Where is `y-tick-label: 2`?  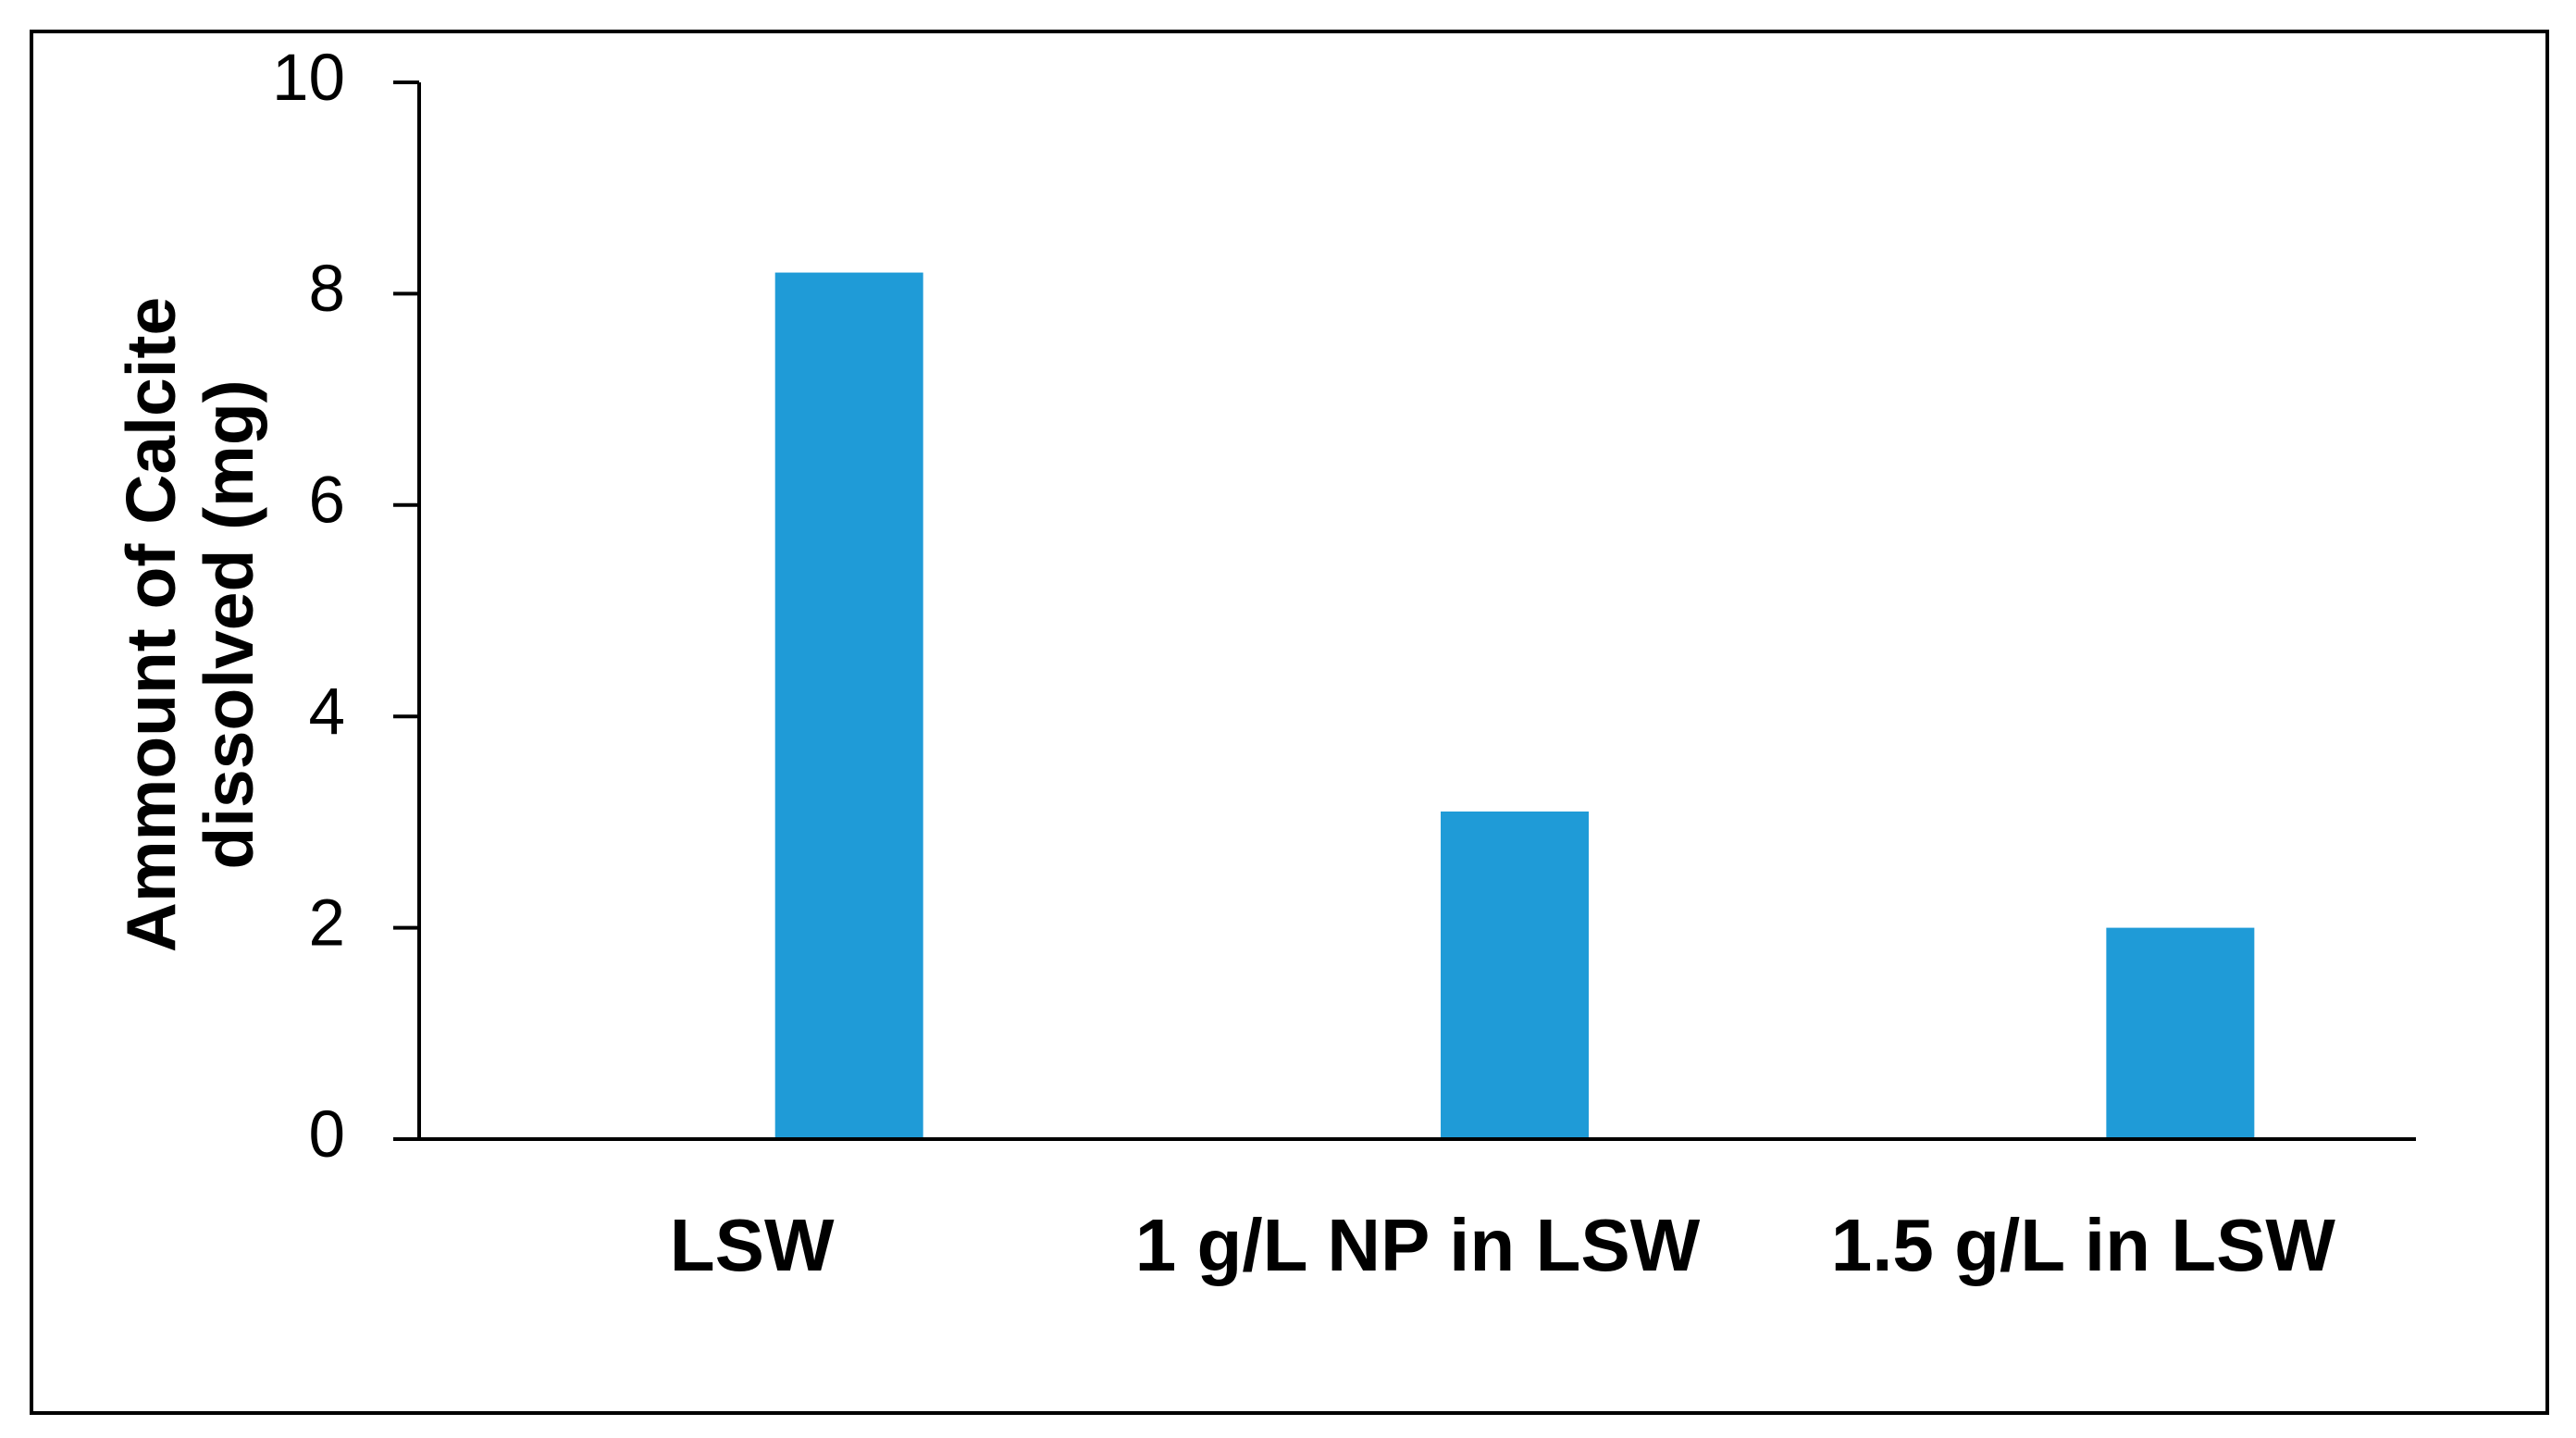
y-tick-label: 2 is located at coordinates (328, 923).